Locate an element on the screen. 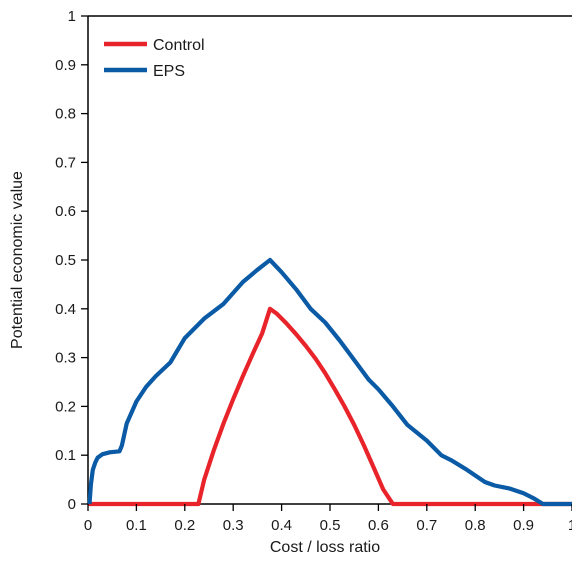  x-tick-label: 0.4 is located at coordinates (281, 525).